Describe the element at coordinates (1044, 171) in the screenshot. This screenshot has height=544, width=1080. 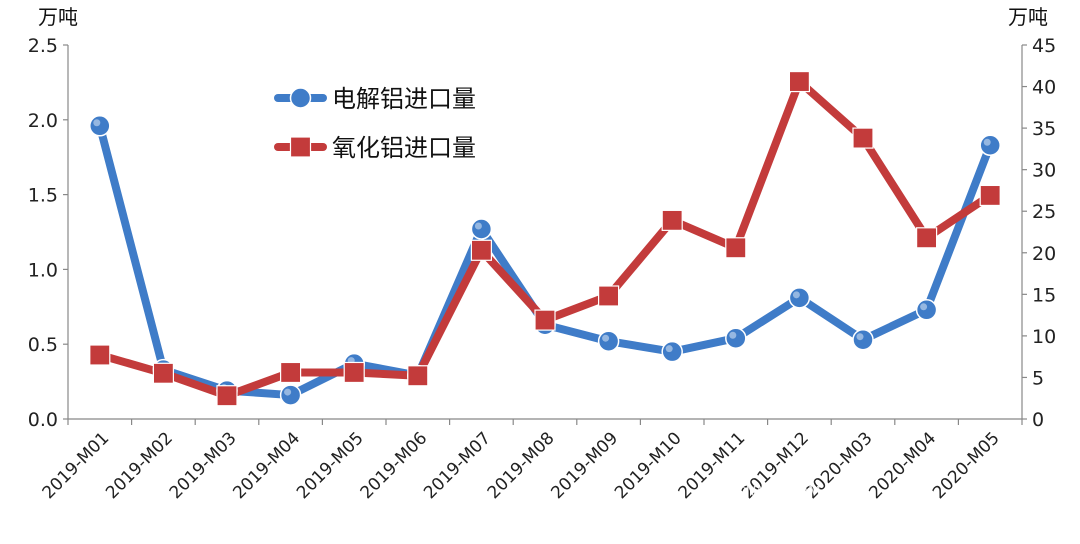
I see `y-right-tick-label: 30` at that location.